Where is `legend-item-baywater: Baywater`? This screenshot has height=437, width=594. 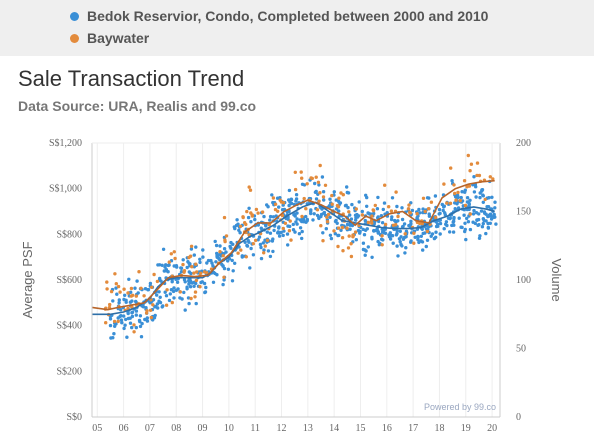 legend-item-baywater: Baywater is located at coordinates (109, 38).